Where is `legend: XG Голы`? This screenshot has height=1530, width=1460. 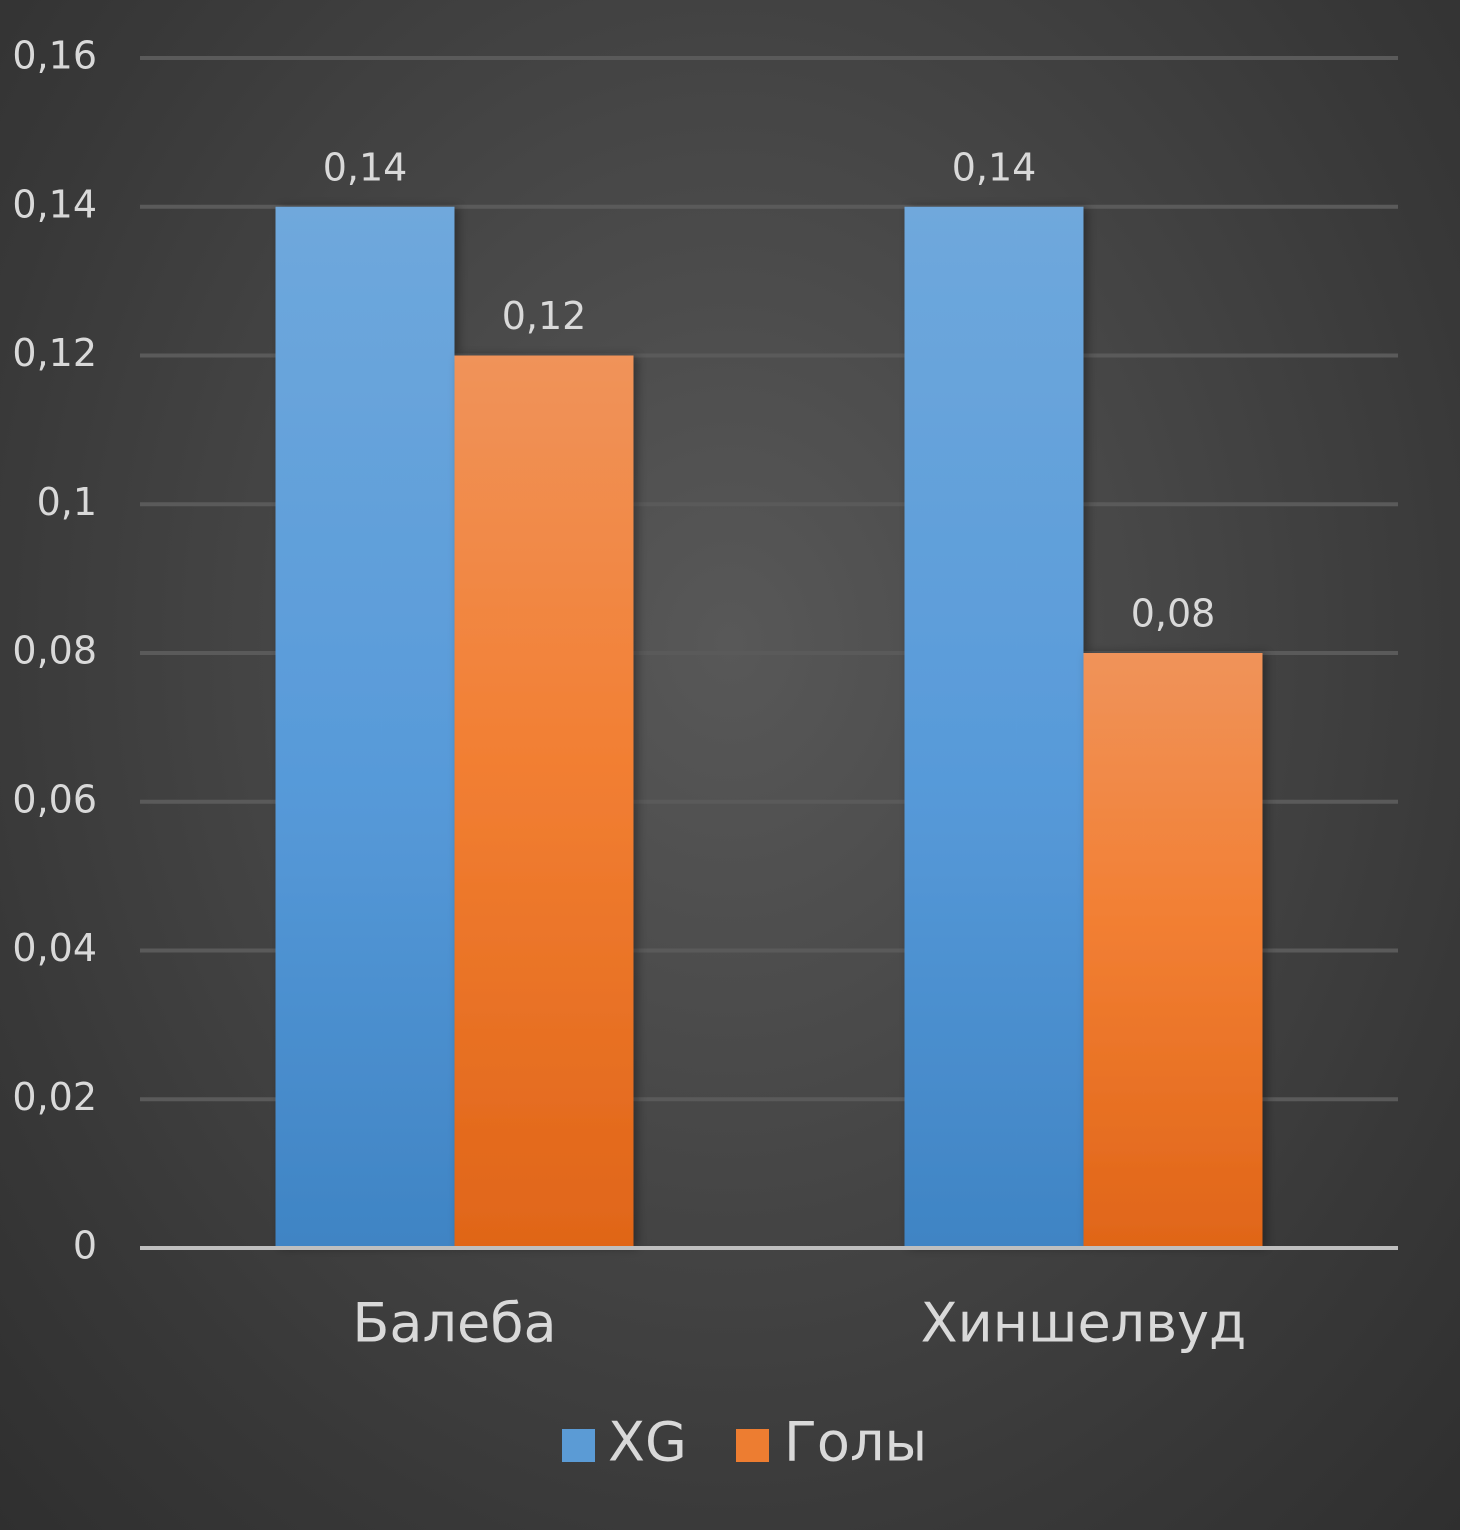 legend: XG Голы is located at coordinates (744, 1442).